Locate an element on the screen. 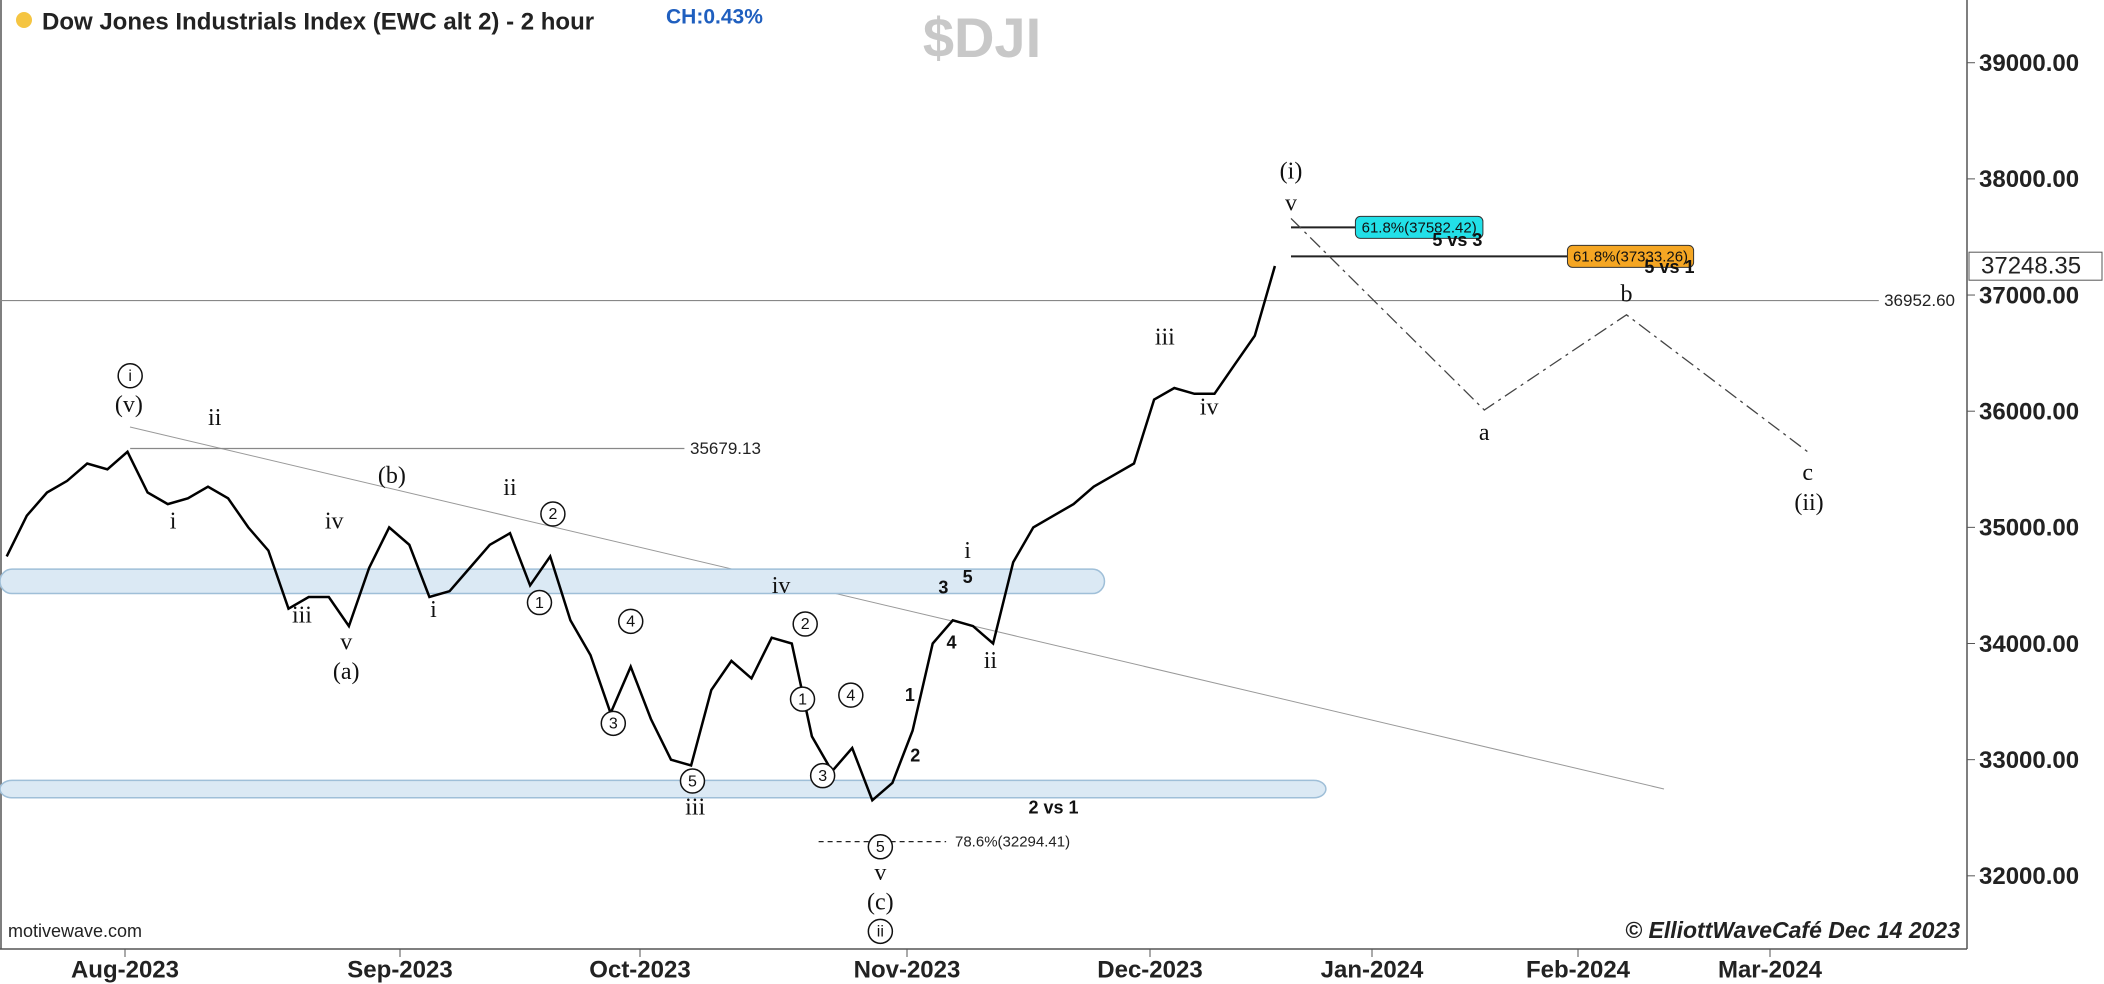 The height and width of the screenshot is (984, 2104). y-tick-label: 34000.00 is located at coordinates (2029, 644).